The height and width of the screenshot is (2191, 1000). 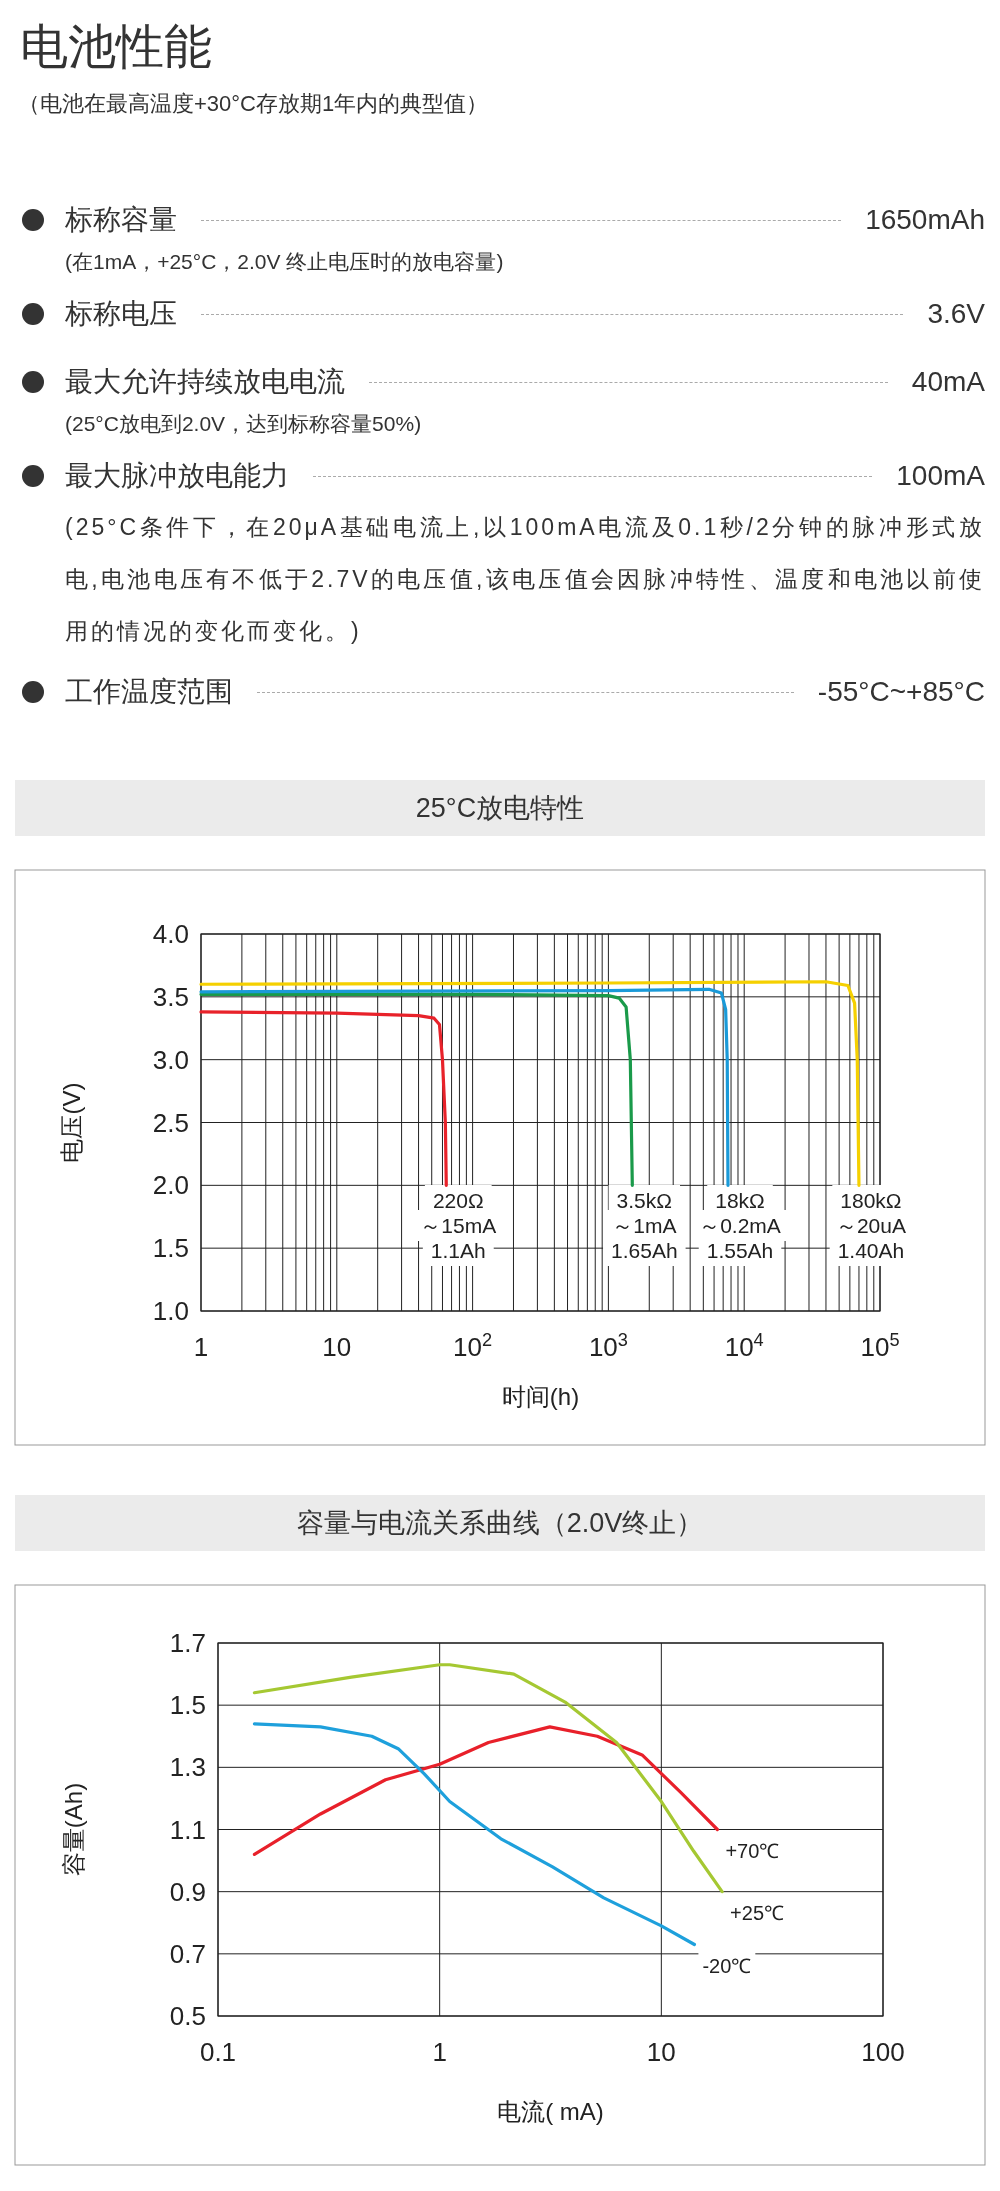 What do you see at coordinates (170, 1059) in the screenshot?
I see `y-tick-label: 3.0` at bounding box center [170, 1059].